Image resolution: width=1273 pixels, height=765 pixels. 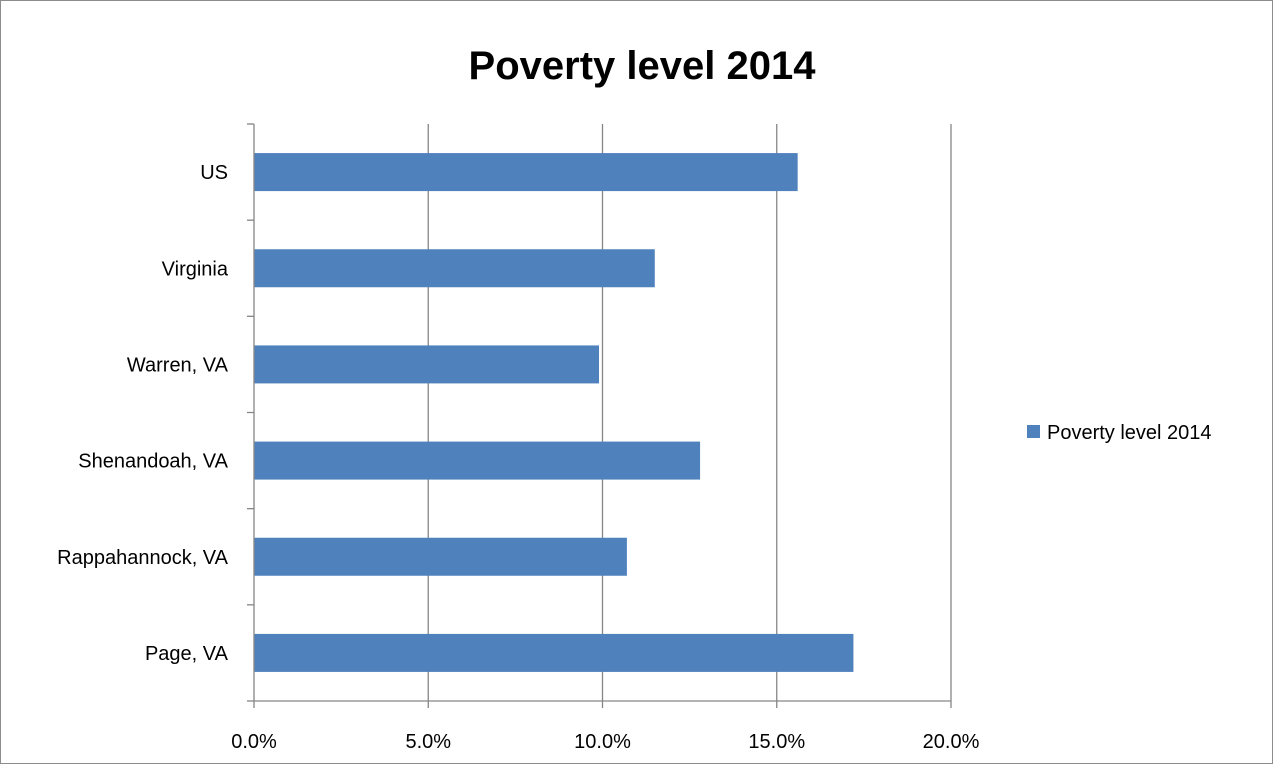 What do you see at coordinates (776, 742) in the screenshot?
I see `x-tick-label: 15.0%` at bounding box center [776, 742].